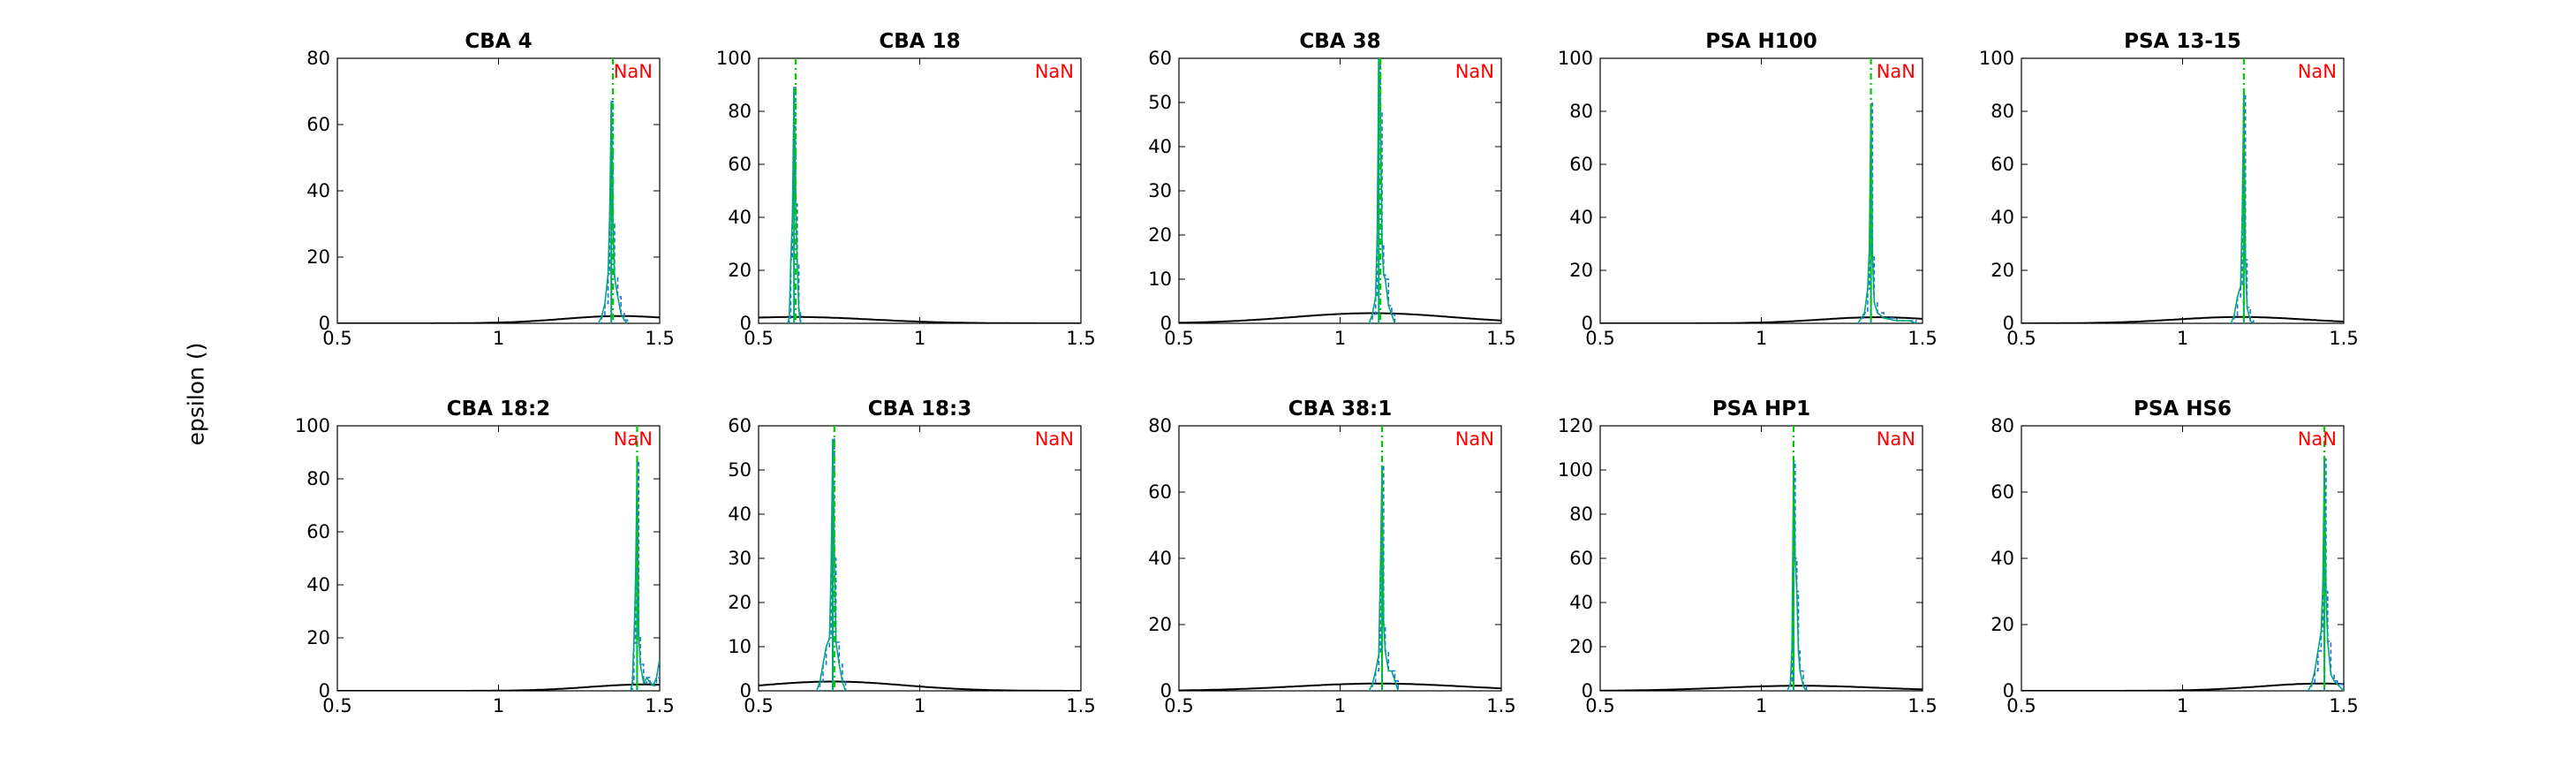 The height and width of the screenshot is (773, 2576). What do you see at coordinates (919, 41) in the screenshot?
I see `subplot-title: CBA 18` at bounding box center [919, 41].